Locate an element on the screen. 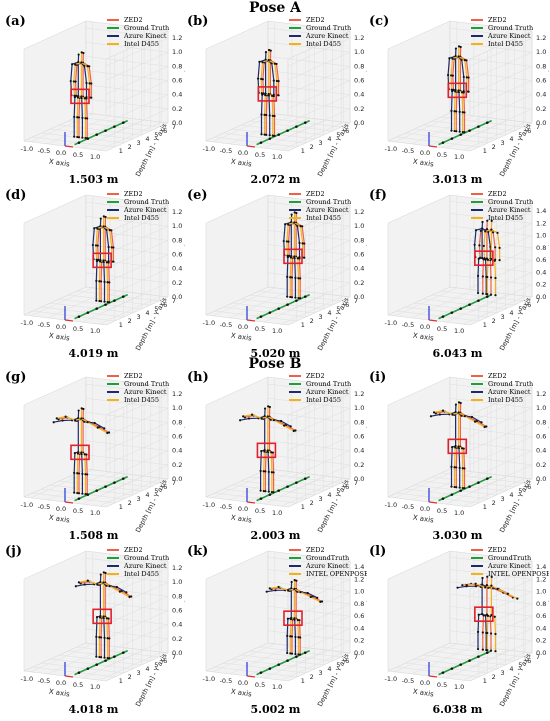  legend-item: Ground Truth is located at coordinates (138, 384).